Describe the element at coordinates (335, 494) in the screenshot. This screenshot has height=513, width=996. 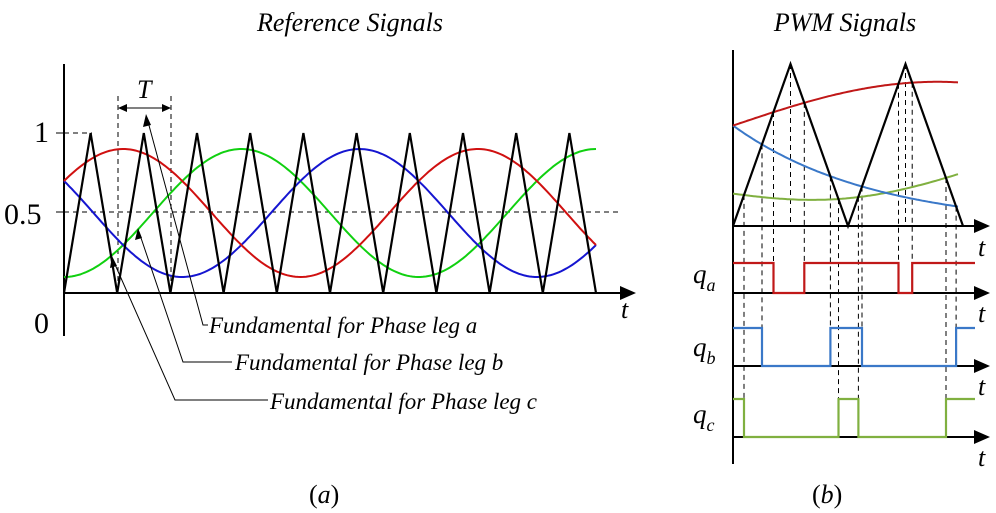
I see `caption-a-close: )` at that location.